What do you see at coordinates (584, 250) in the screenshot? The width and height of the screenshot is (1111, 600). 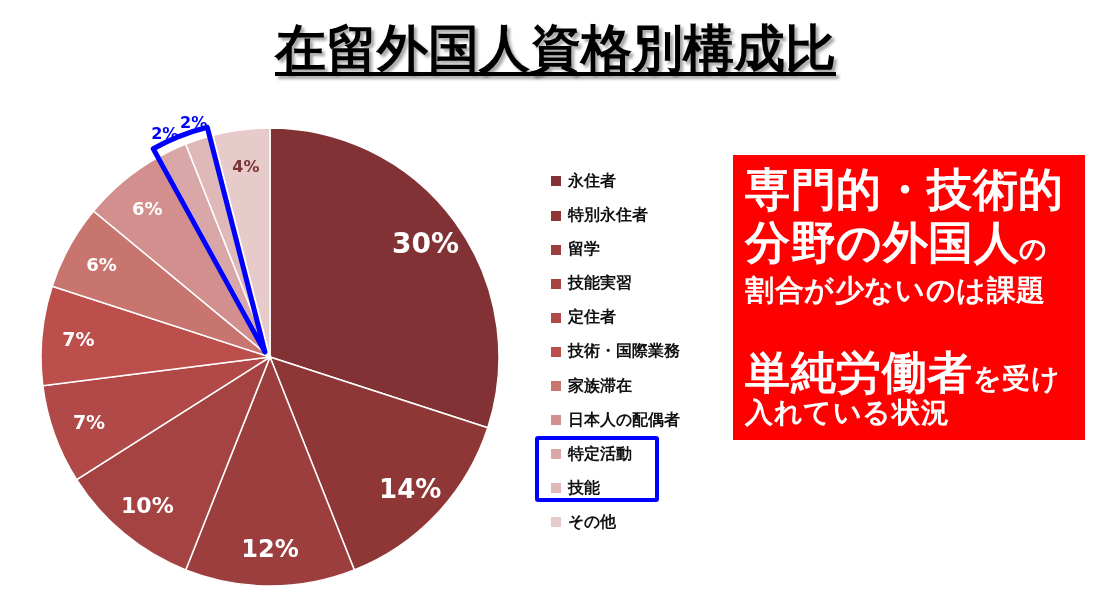 I see `legend-label: 留学` at bounding box center [584, 250].